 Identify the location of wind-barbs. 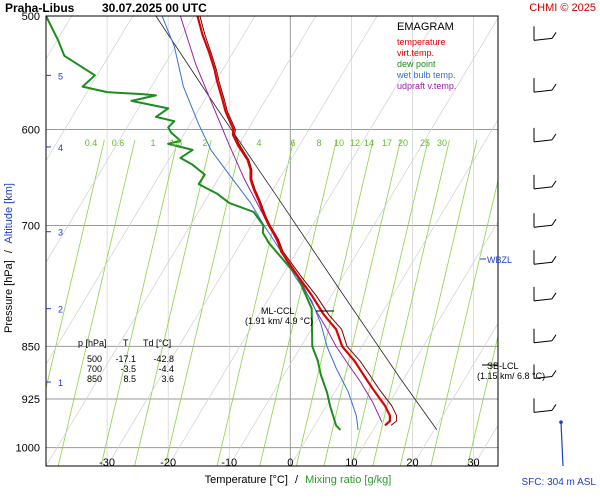
(548, 246).